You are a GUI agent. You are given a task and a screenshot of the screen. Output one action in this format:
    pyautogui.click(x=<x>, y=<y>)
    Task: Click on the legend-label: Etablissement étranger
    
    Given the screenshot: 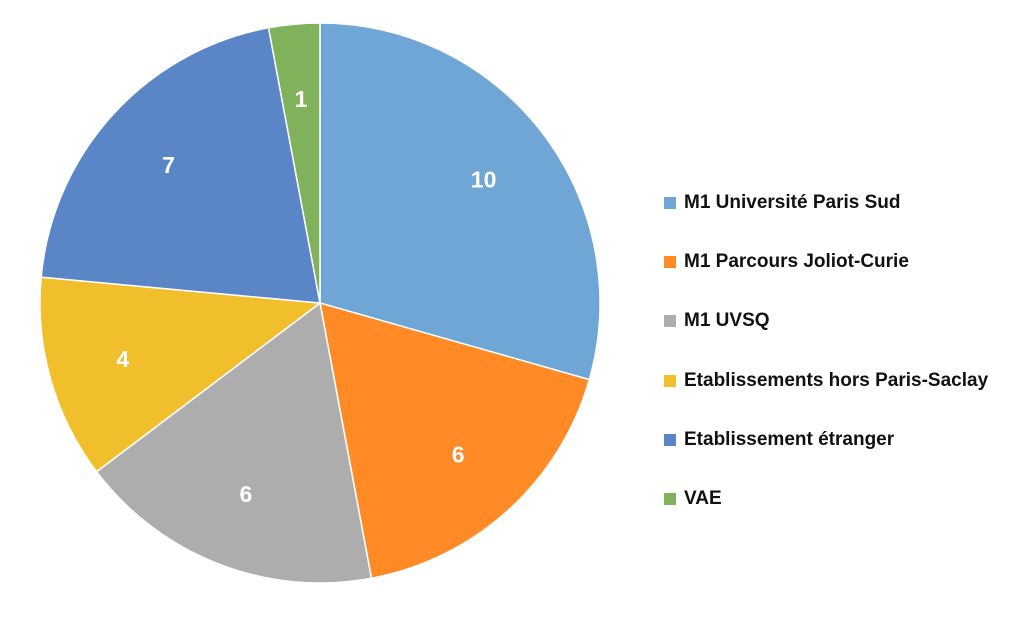 What is the action you would take?
    pyautogui.click(x=789, y=439)
    